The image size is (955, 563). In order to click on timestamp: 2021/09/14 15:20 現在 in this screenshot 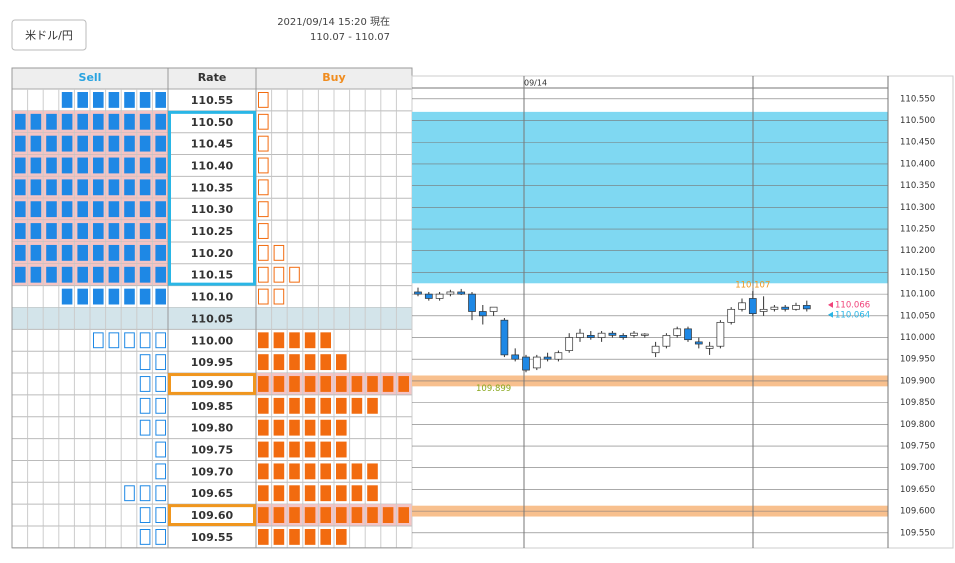, I will do `click(333, 22)`.